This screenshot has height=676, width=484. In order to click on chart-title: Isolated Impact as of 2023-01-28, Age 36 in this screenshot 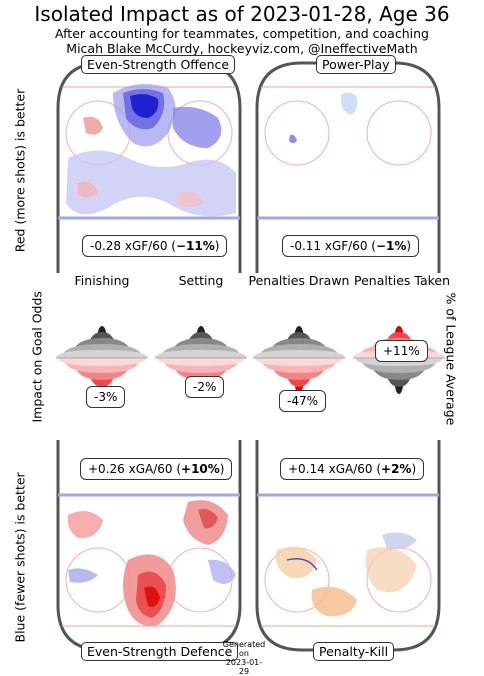, I will do `click(242, 14)`.